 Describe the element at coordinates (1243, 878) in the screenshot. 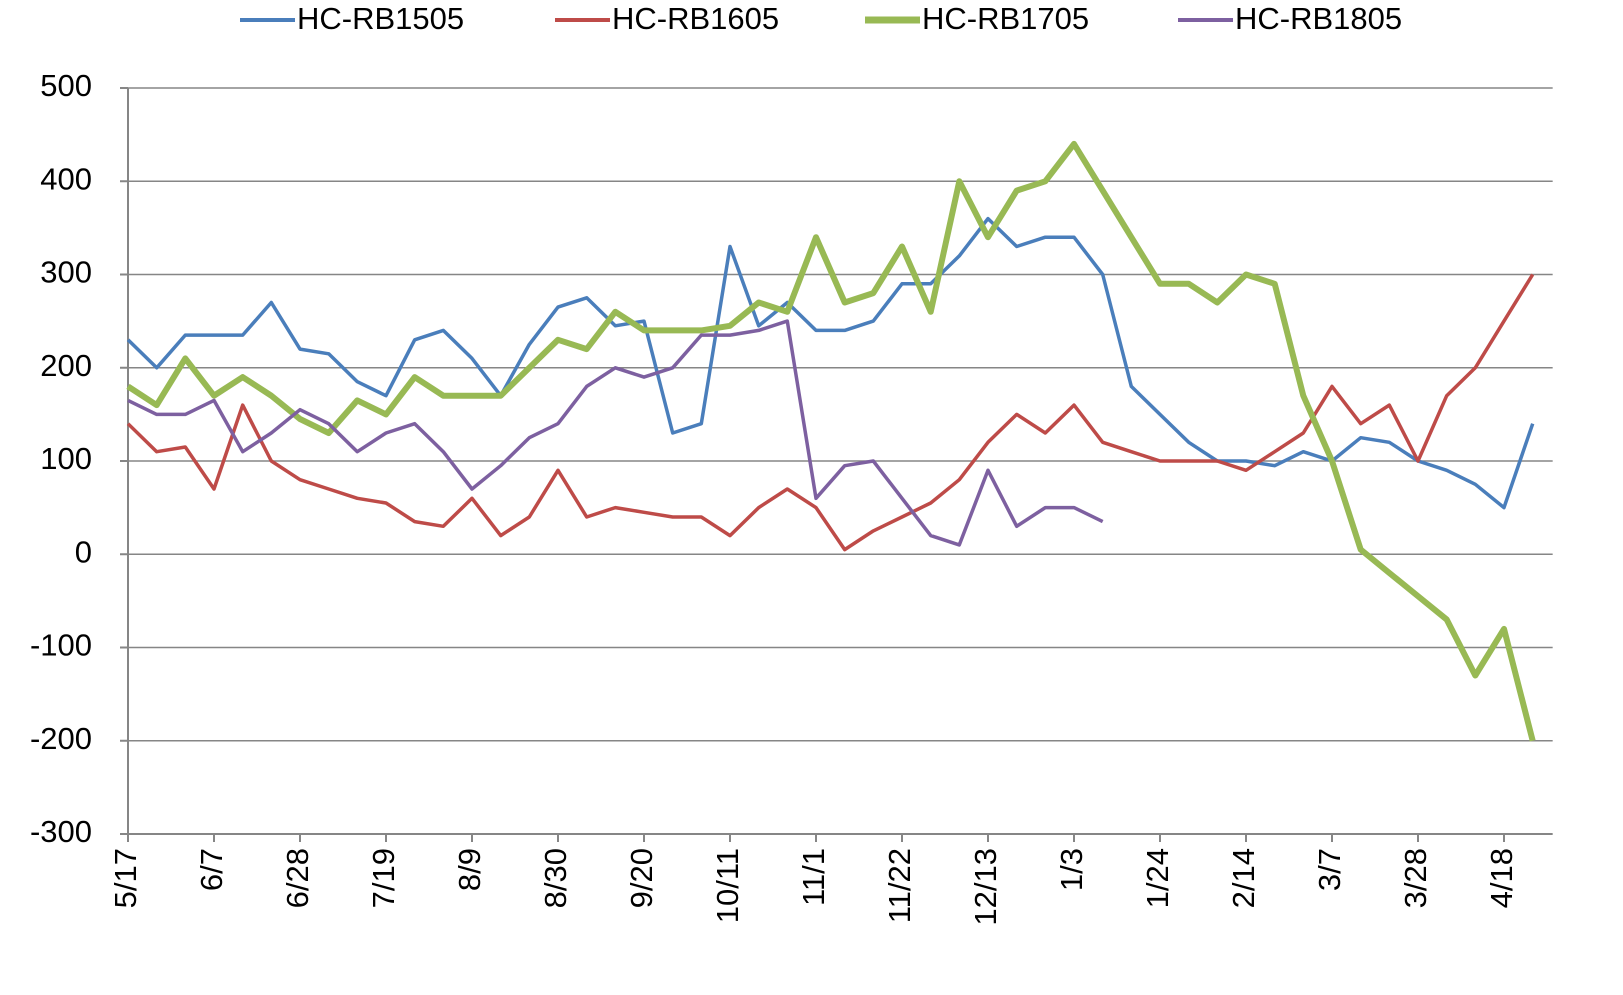

I see `x-tick-label: 2/14` at that location.